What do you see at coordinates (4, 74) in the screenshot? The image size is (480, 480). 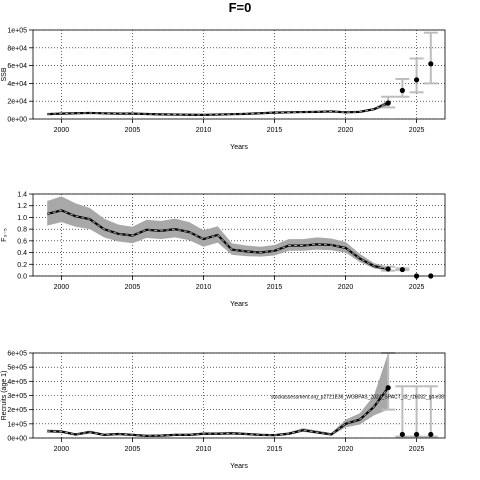 I see `y-axis-label: SSB` at bounding box center [4, 74].